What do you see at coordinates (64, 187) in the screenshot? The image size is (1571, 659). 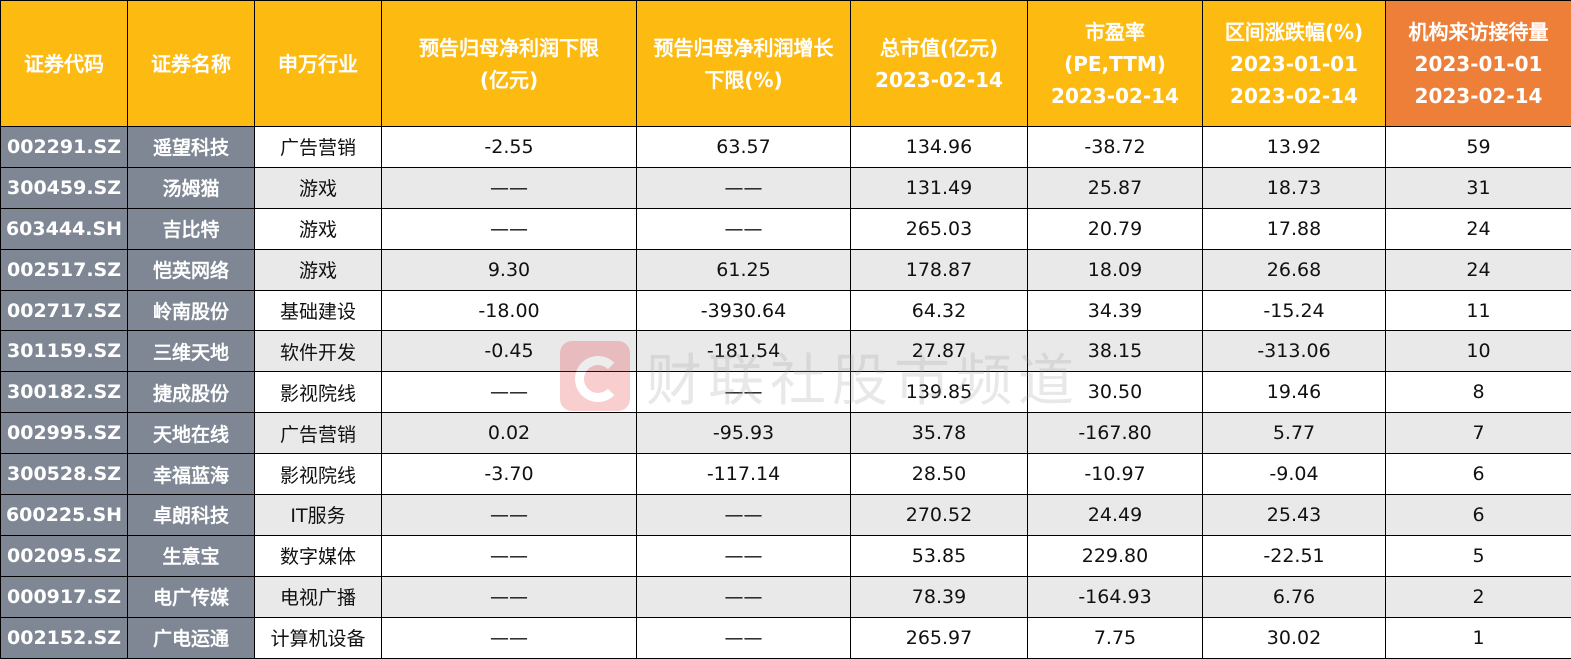 I see `cell-code: 300459.SZ` at bounding box center [64, 187].